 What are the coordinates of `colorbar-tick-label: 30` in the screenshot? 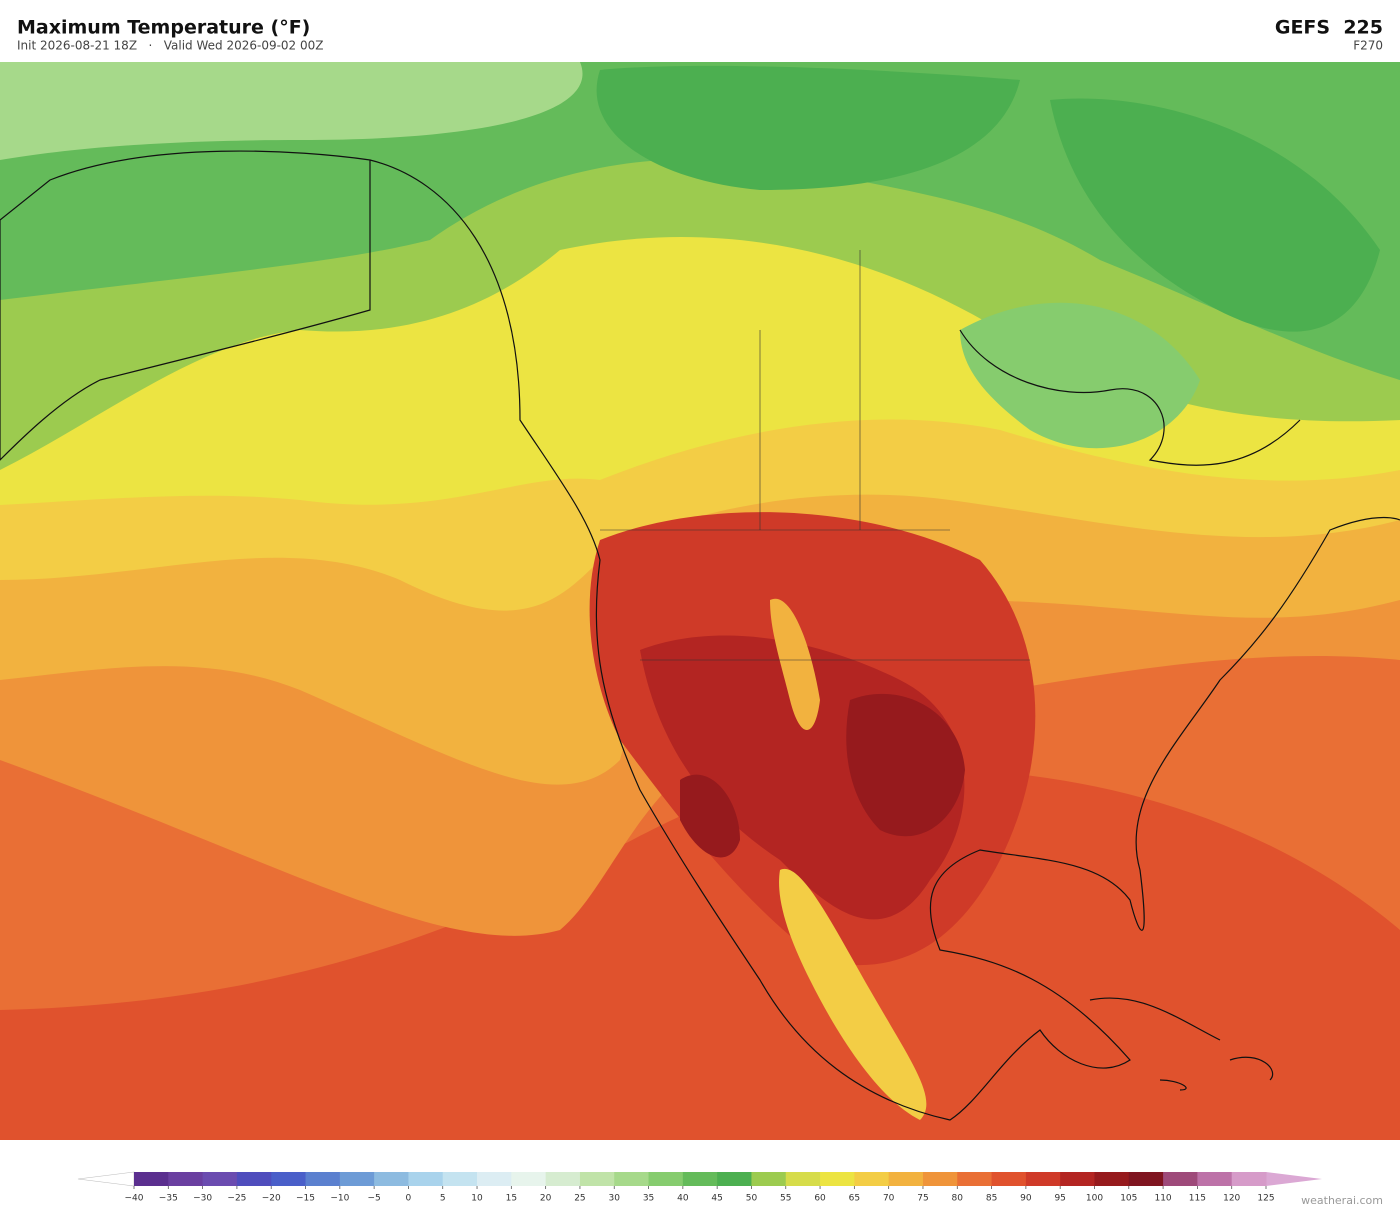 It's located at (615, 1199).